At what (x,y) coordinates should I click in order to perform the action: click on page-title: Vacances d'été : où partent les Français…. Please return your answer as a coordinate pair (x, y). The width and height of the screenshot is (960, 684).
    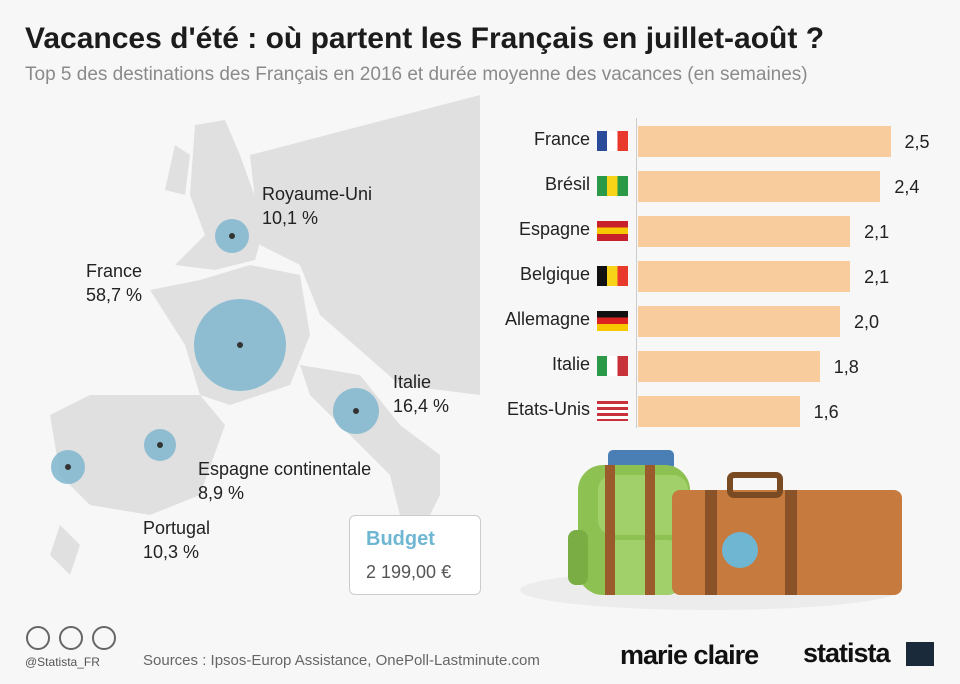
    Looking at the image, I should click on (425, 38).